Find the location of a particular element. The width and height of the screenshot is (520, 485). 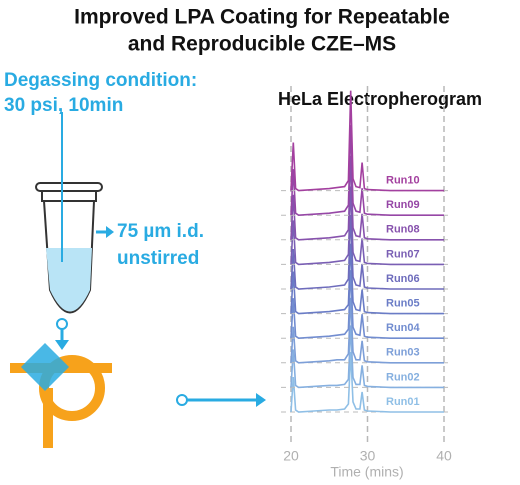

title-line: and Reproducible CZE–MS is located at coordinates (262, 44).